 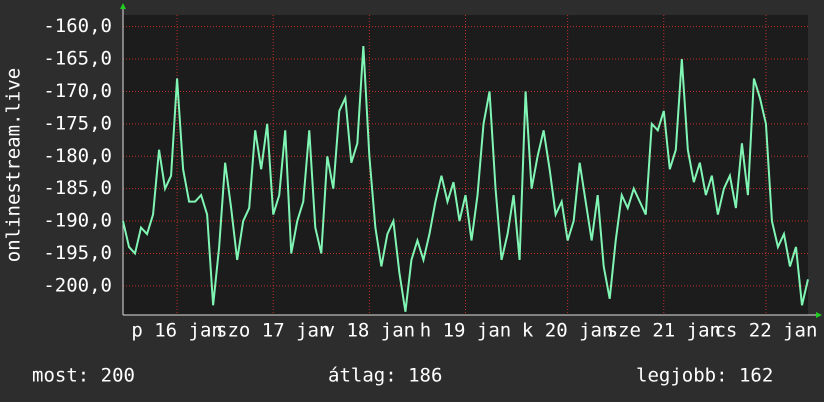 I want to click on y-tick-label: -165,0, so click(x=77, y=59).